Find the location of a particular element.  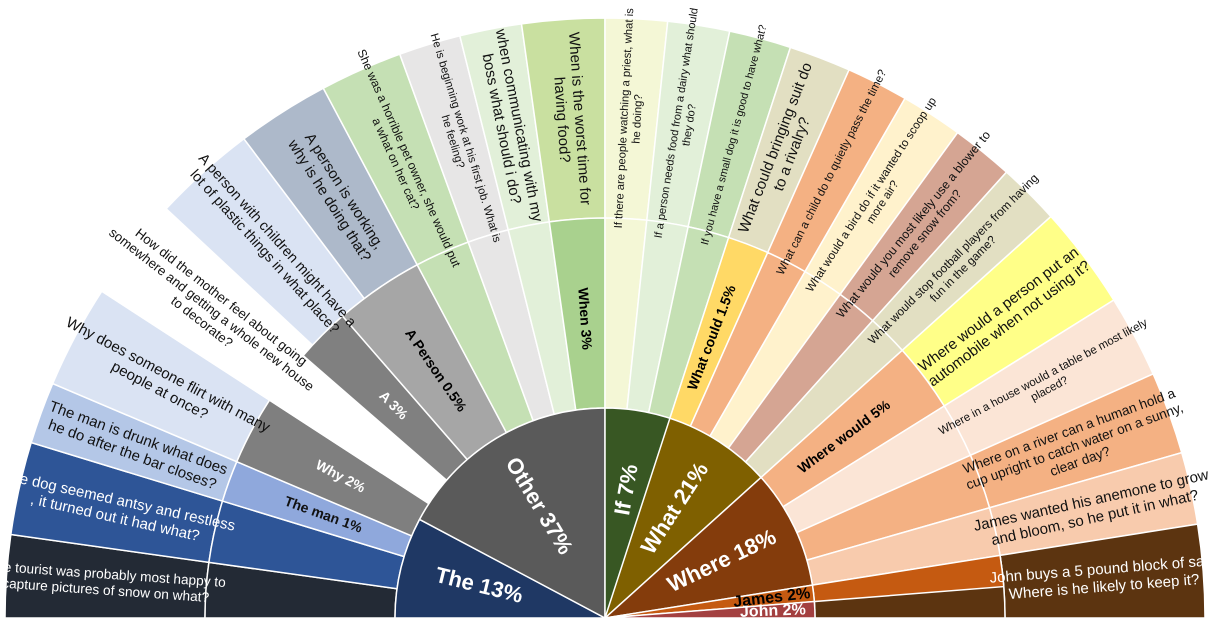

subcategory-label: When 3% is located at coordinates (585, 319).